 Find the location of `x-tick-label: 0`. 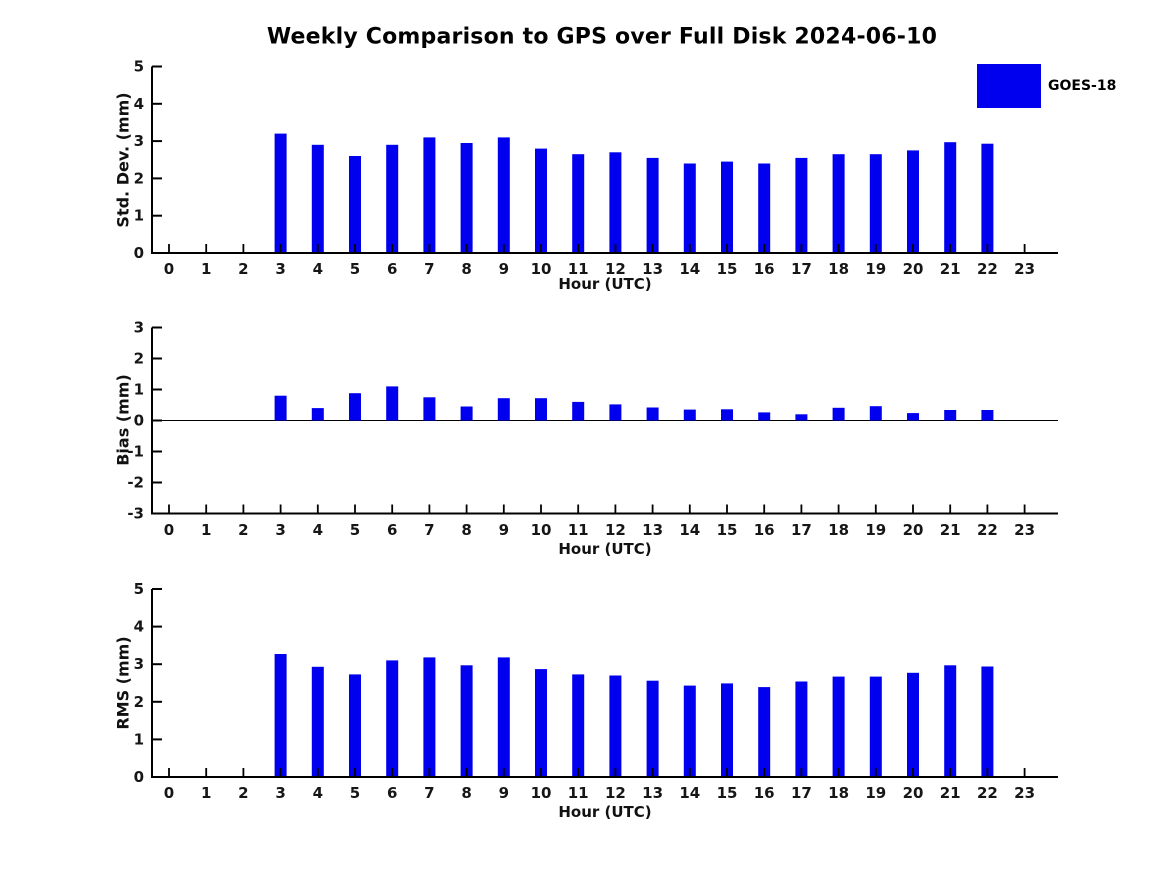

x-tick-label: 0 is located at coordinates (169, 793).